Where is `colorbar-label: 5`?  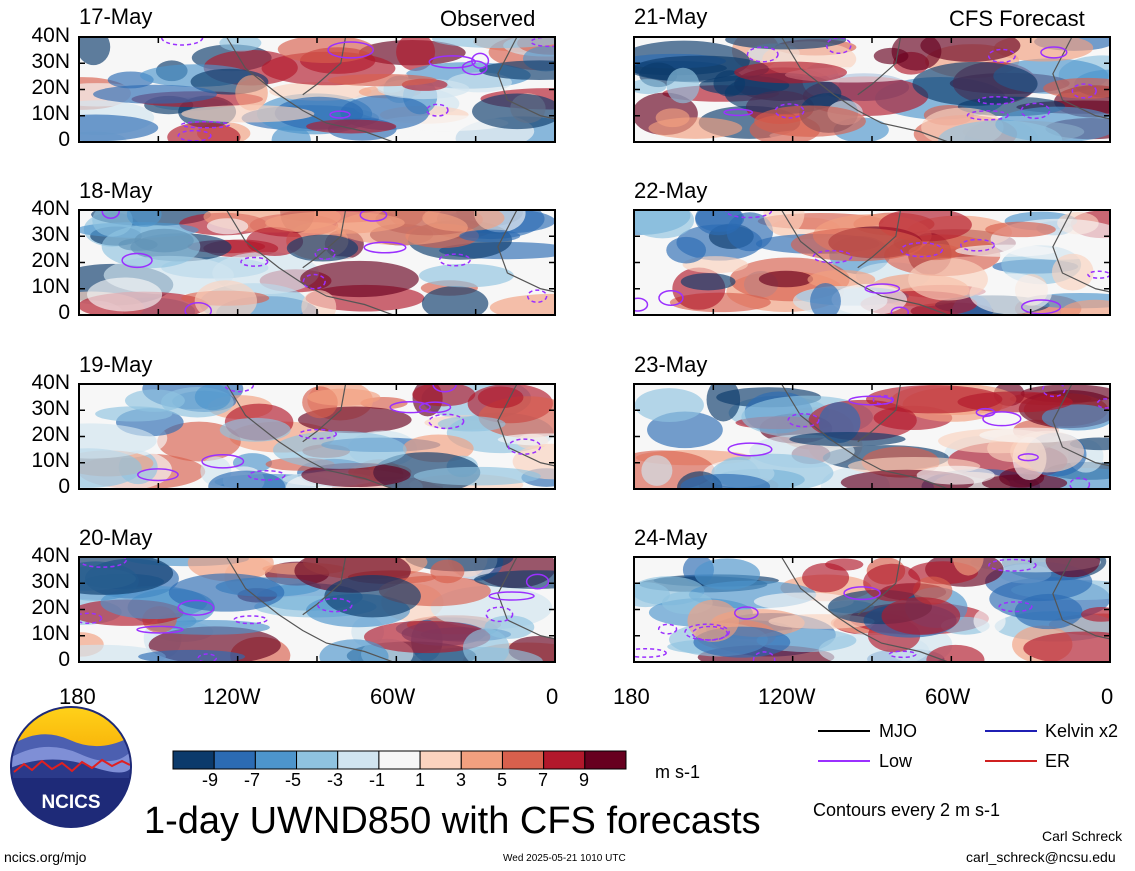
colorbar-label: 5 is located at coordinates (502, 780).